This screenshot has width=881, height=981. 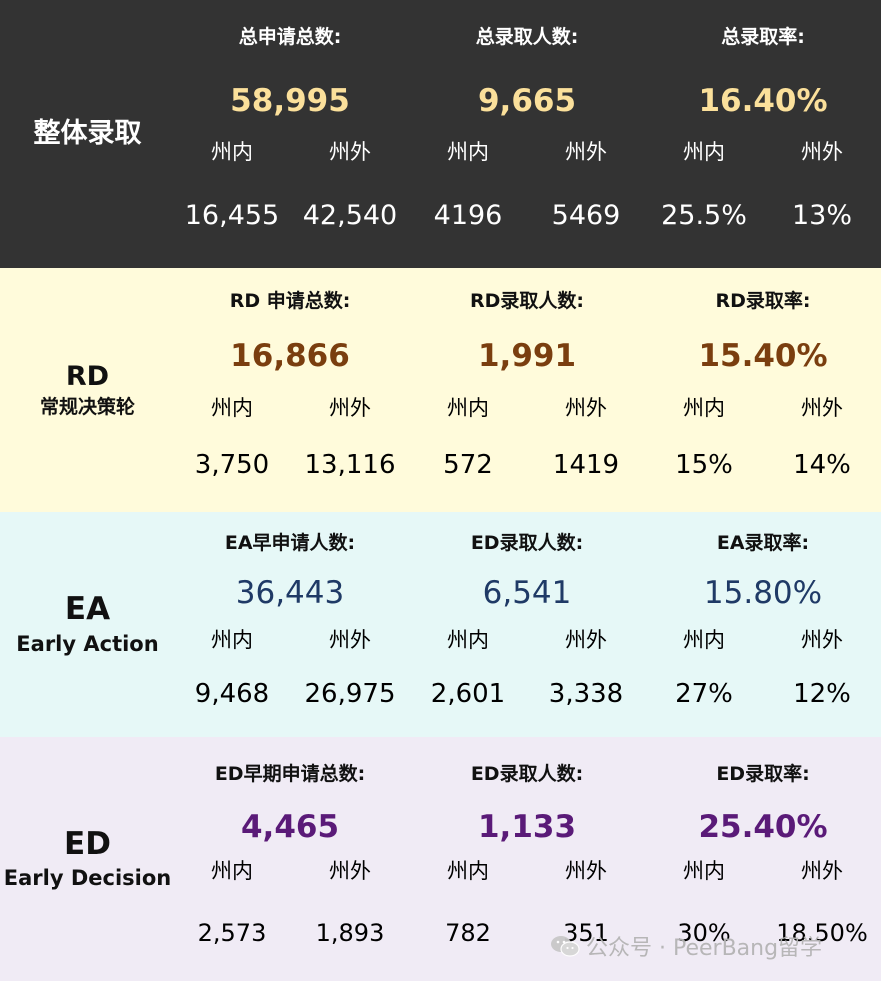 I want to click on metric-value: 1,991, so click(x=527, y=356).